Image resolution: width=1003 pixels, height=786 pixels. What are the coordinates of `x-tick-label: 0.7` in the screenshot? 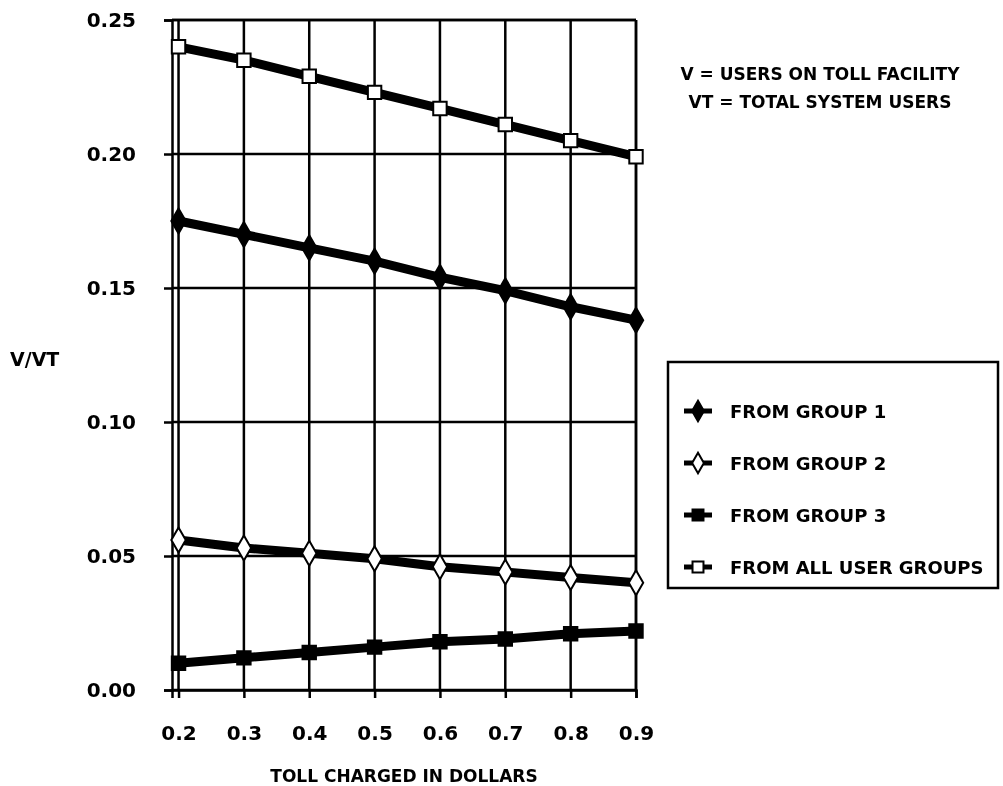 It's located at (506, 733).